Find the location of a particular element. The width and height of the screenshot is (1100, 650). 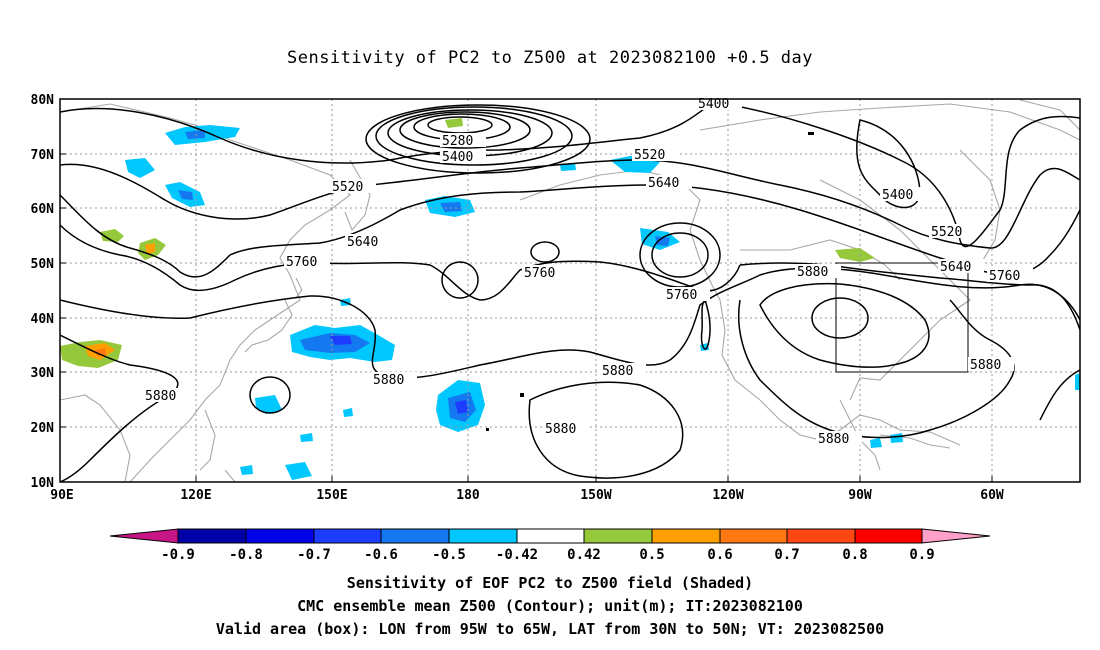

colorbar-label: 0.7 is located at coordinates (786, 555).